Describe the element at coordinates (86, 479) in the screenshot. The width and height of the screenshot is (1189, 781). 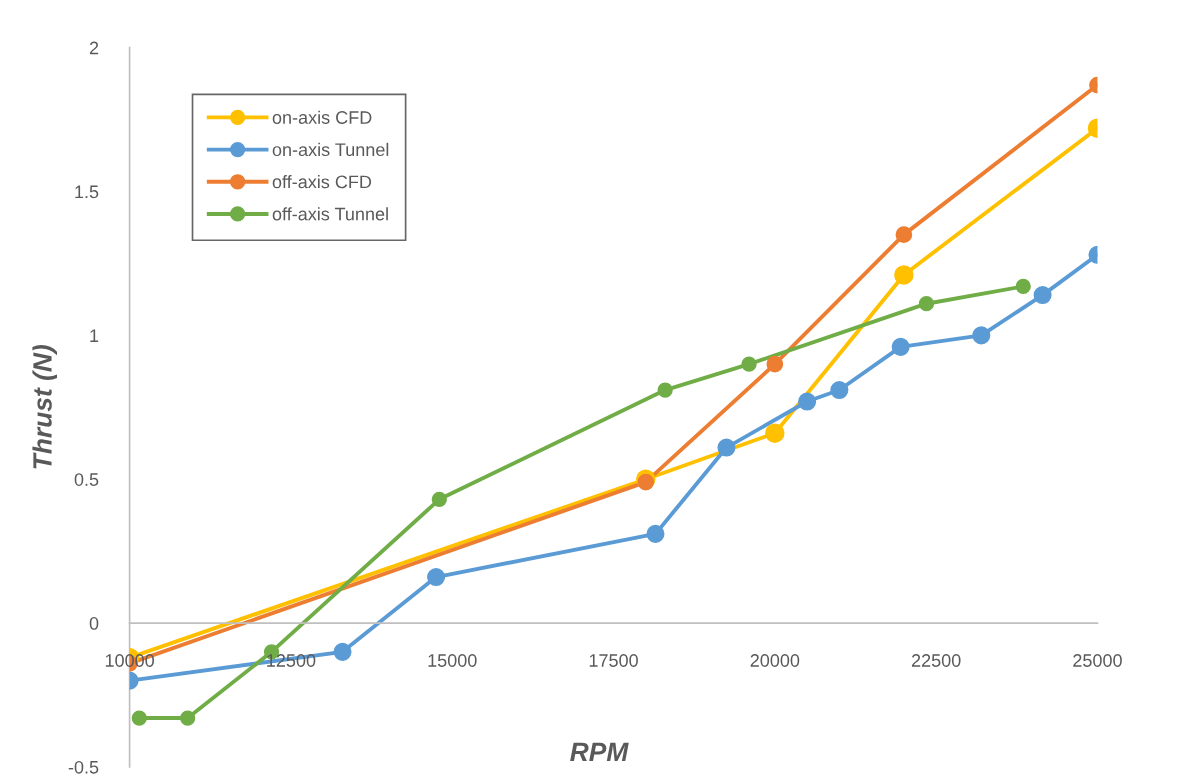
I see `y-tick-label: 0.5` at that location.